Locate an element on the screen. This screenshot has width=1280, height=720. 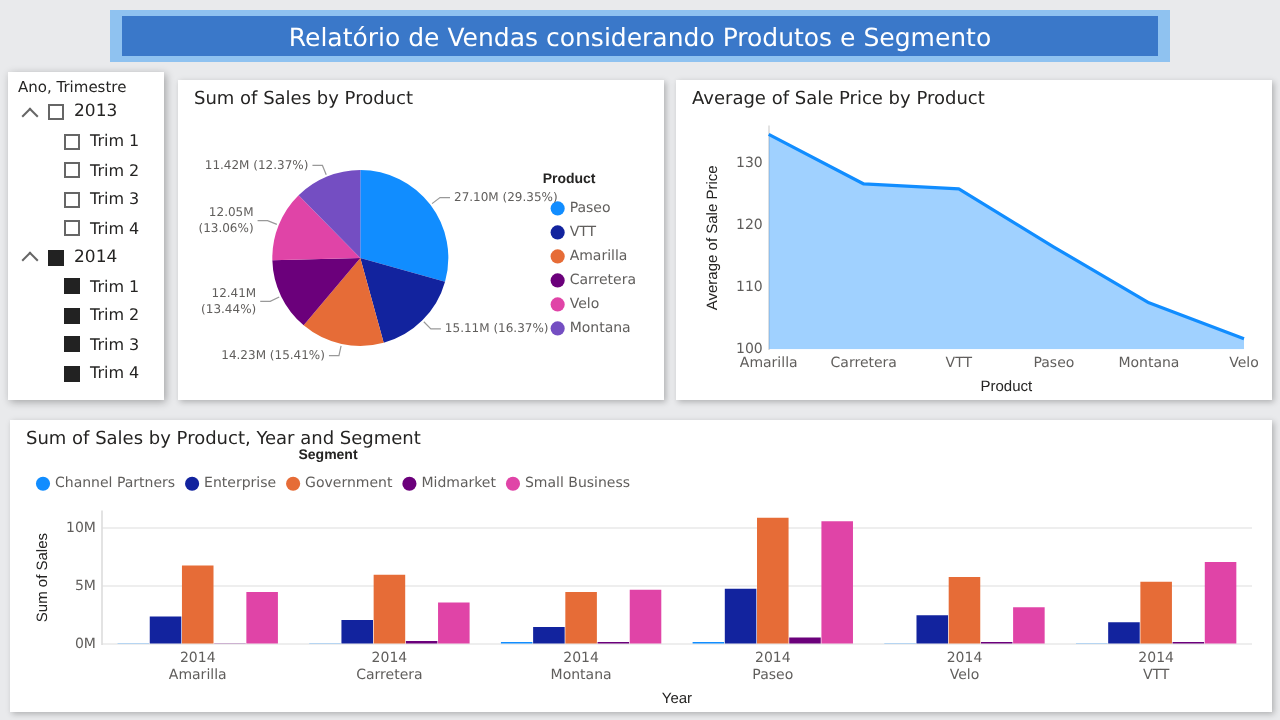
chart-title: Average of Sale Price by Product is located at coordinates (838, 100).